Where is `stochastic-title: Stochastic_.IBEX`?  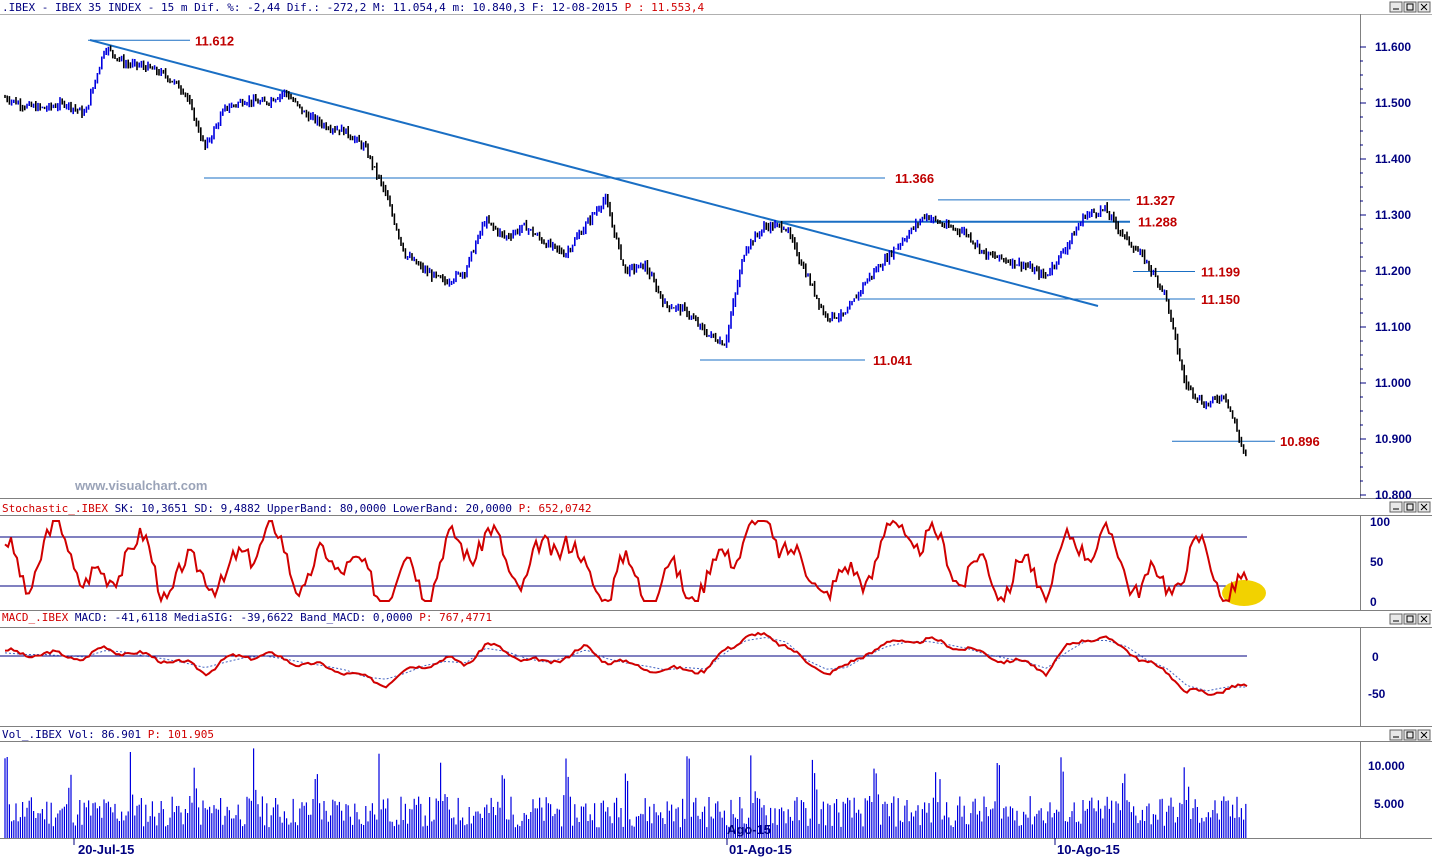 stochastic-title: Stochastic_.IBEX is located at coordinates (55, 508).